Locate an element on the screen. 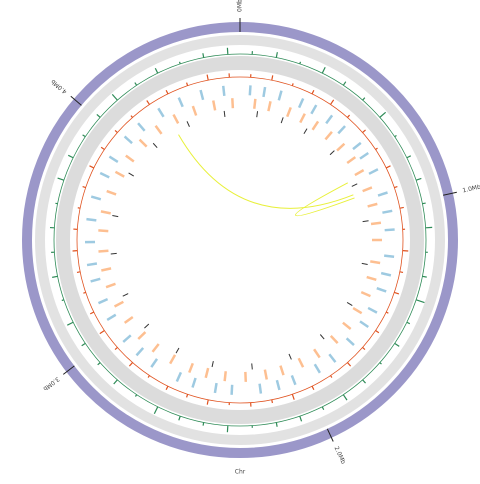  tick-label: 2.0Mb is located at coordinates (340, 455).